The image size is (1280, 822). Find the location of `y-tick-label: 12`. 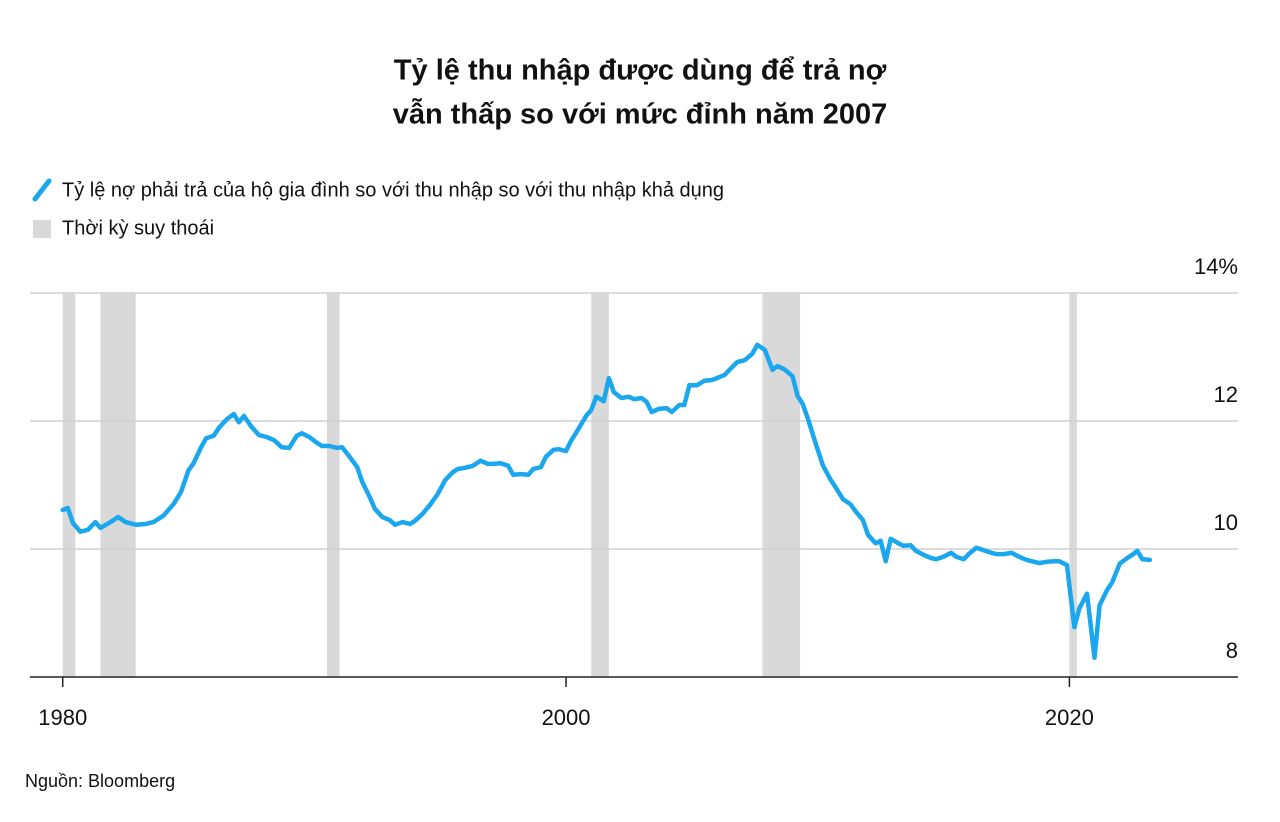

y-tick-label: 12 is located at coordinates (1226, 394).